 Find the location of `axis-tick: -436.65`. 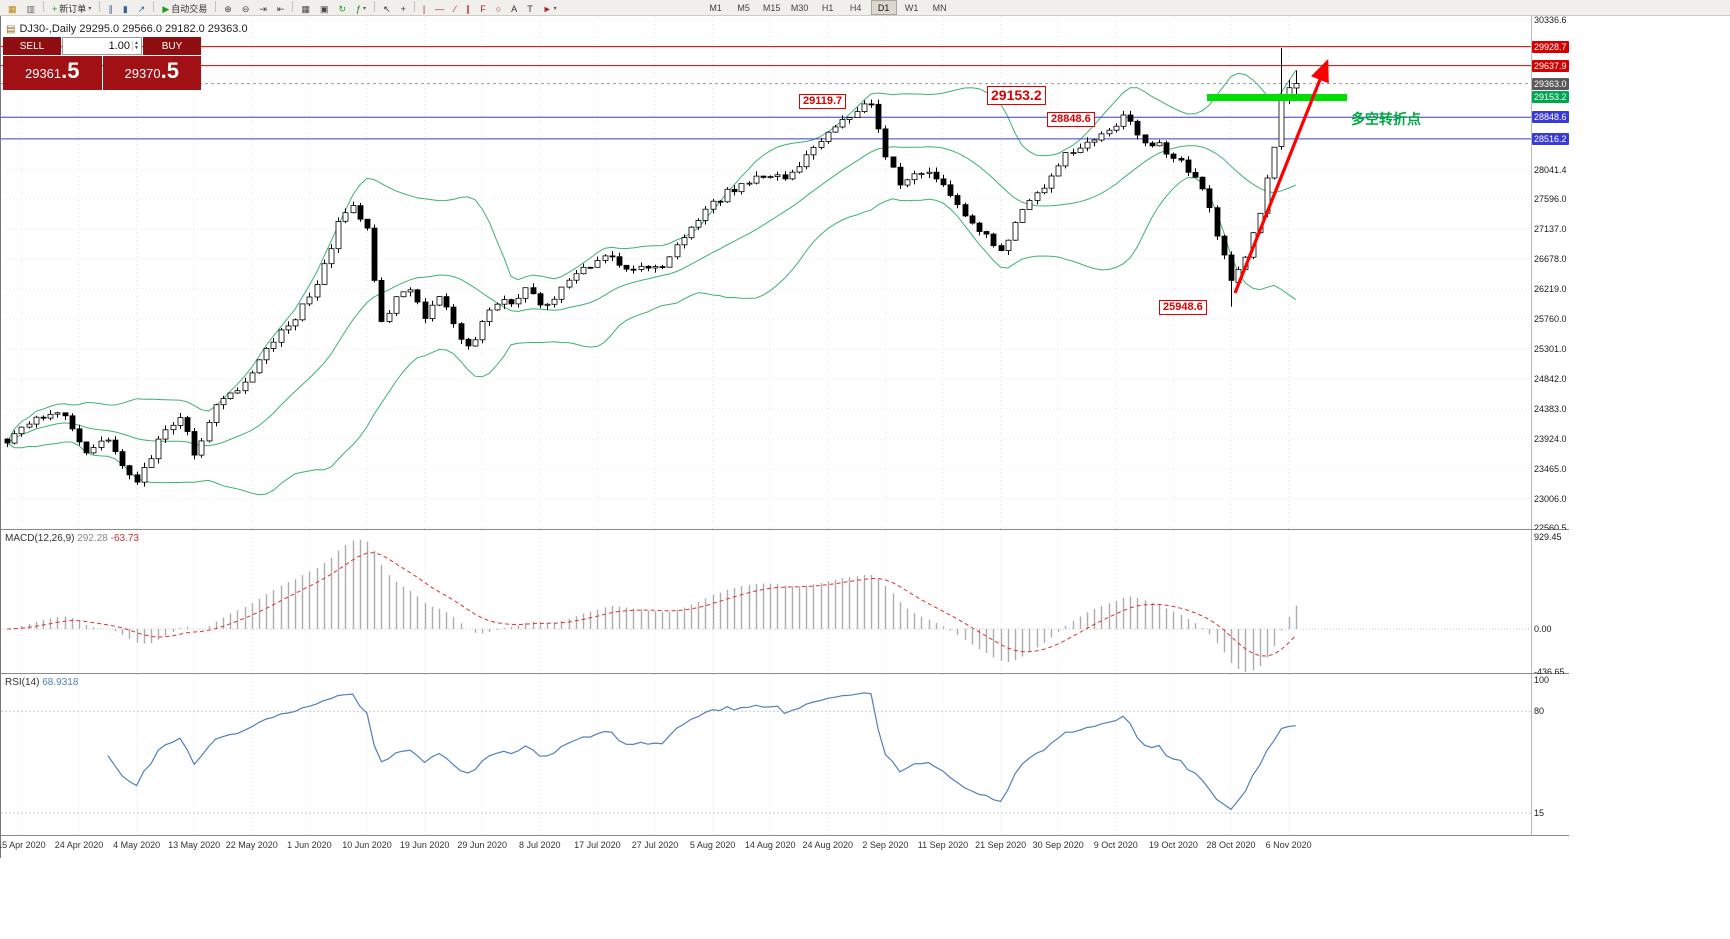

axis-tick: -436.65 is located at coordinates (1549, 672).